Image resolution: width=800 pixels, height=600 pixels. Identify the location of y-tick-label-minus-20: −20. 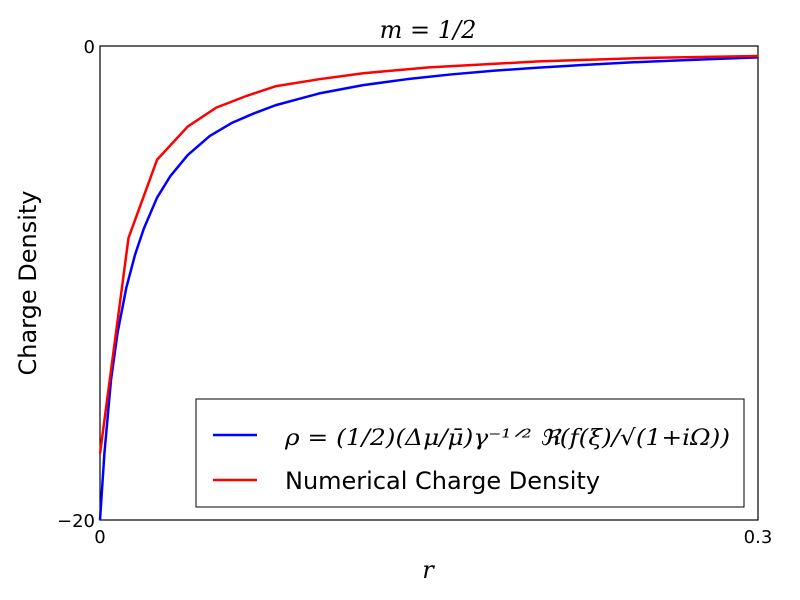
(76, 521).